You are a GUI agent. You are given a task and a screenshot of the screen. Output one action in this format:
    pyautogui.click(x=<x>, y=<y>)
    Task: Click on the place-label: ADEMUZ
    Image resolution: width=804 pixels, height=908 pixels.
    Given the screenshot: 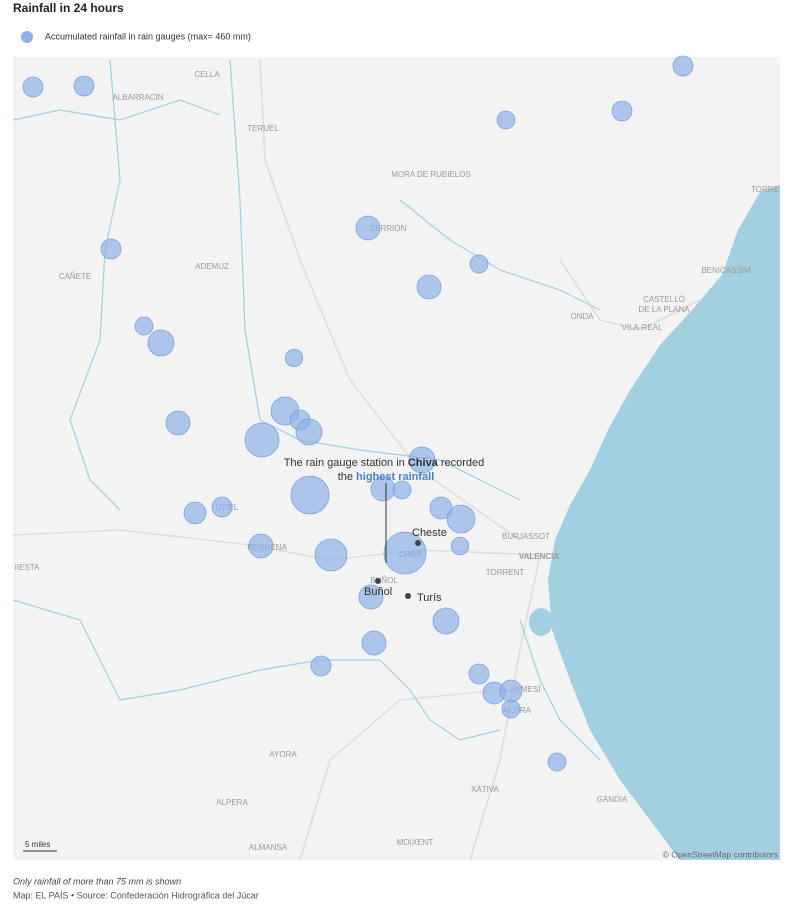 What is the action you would take?
    pyautogui.click(x=212, y=266)
    